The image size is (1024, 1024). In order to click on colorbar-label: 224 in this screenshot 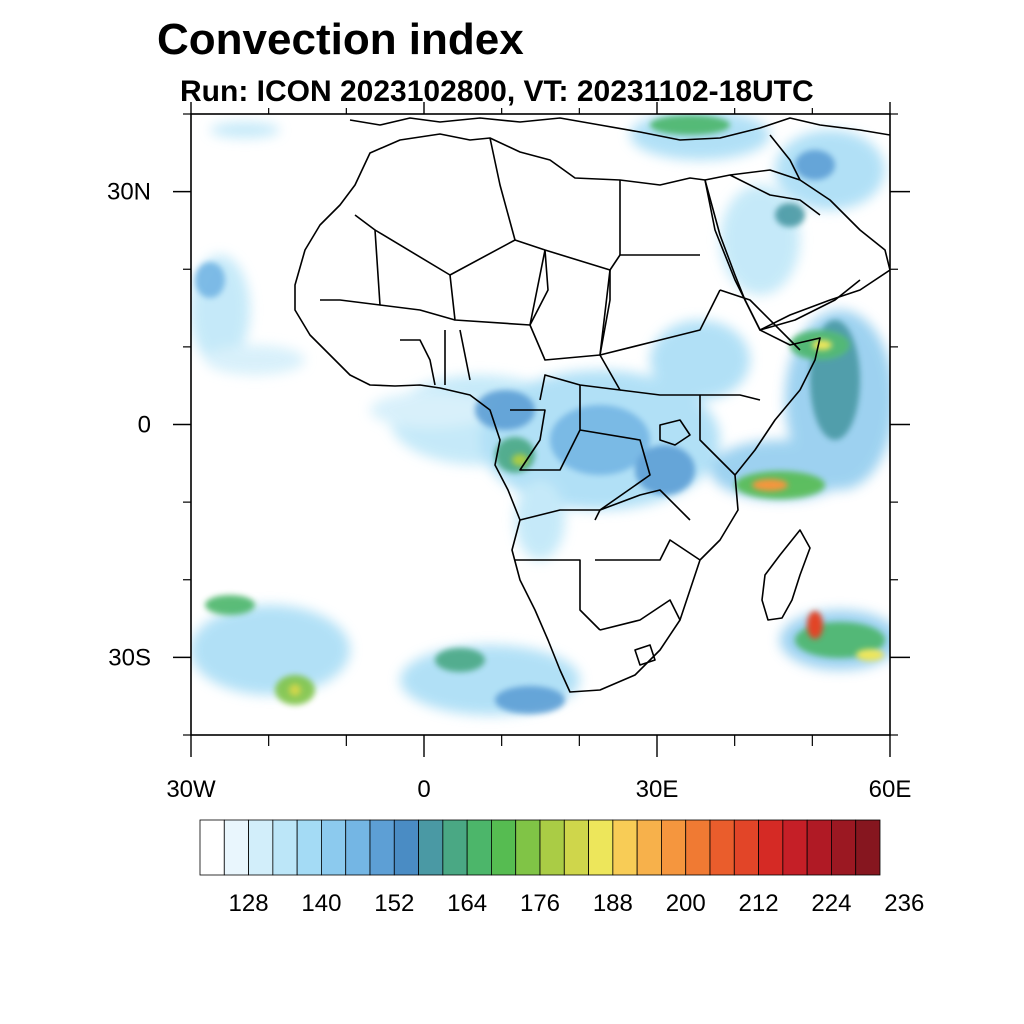, I will do `click(831, 903)`.